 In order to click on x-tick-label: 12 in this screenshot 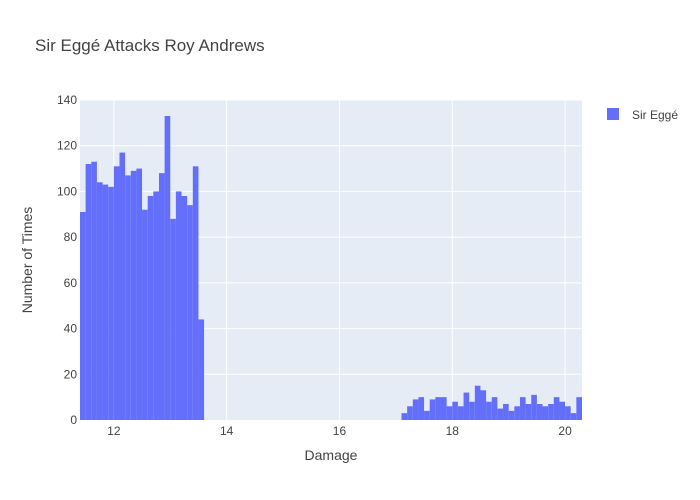, I will do `click(114, 431)`.